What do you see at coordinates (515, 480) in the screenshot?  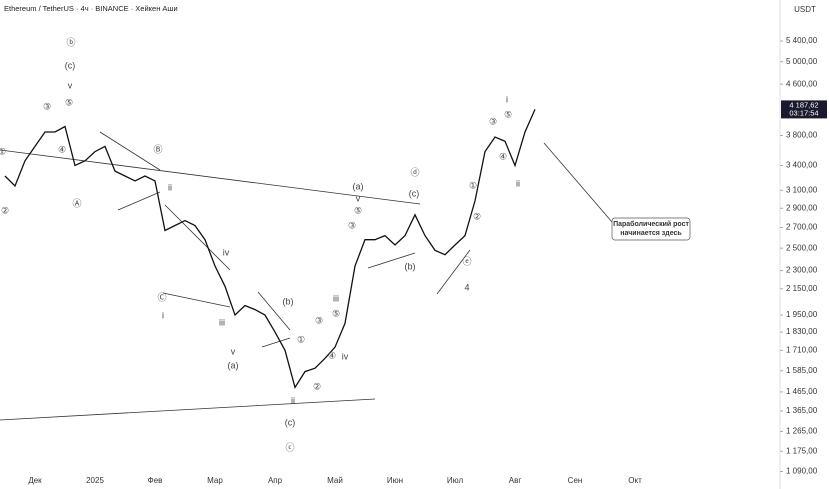 I see `x-tick-label: Авг` at bounding box center [515, 480].